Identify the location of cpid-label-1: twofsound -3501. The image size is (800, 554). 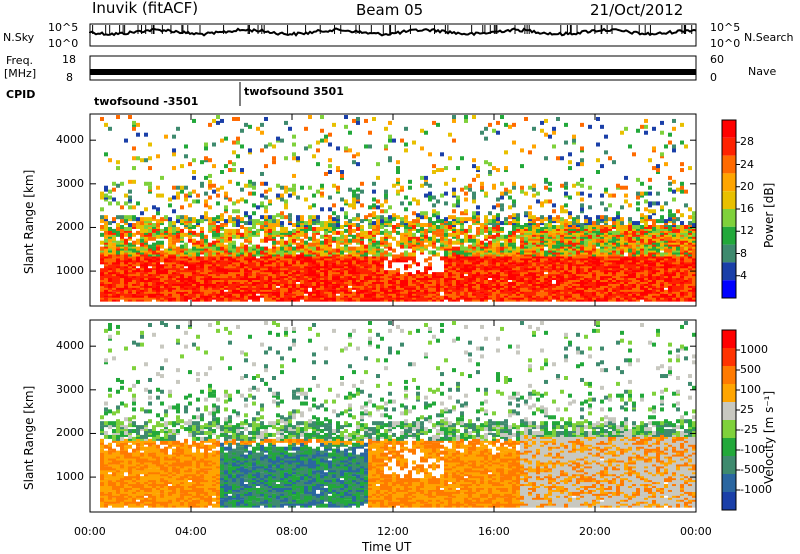
(146, 101).